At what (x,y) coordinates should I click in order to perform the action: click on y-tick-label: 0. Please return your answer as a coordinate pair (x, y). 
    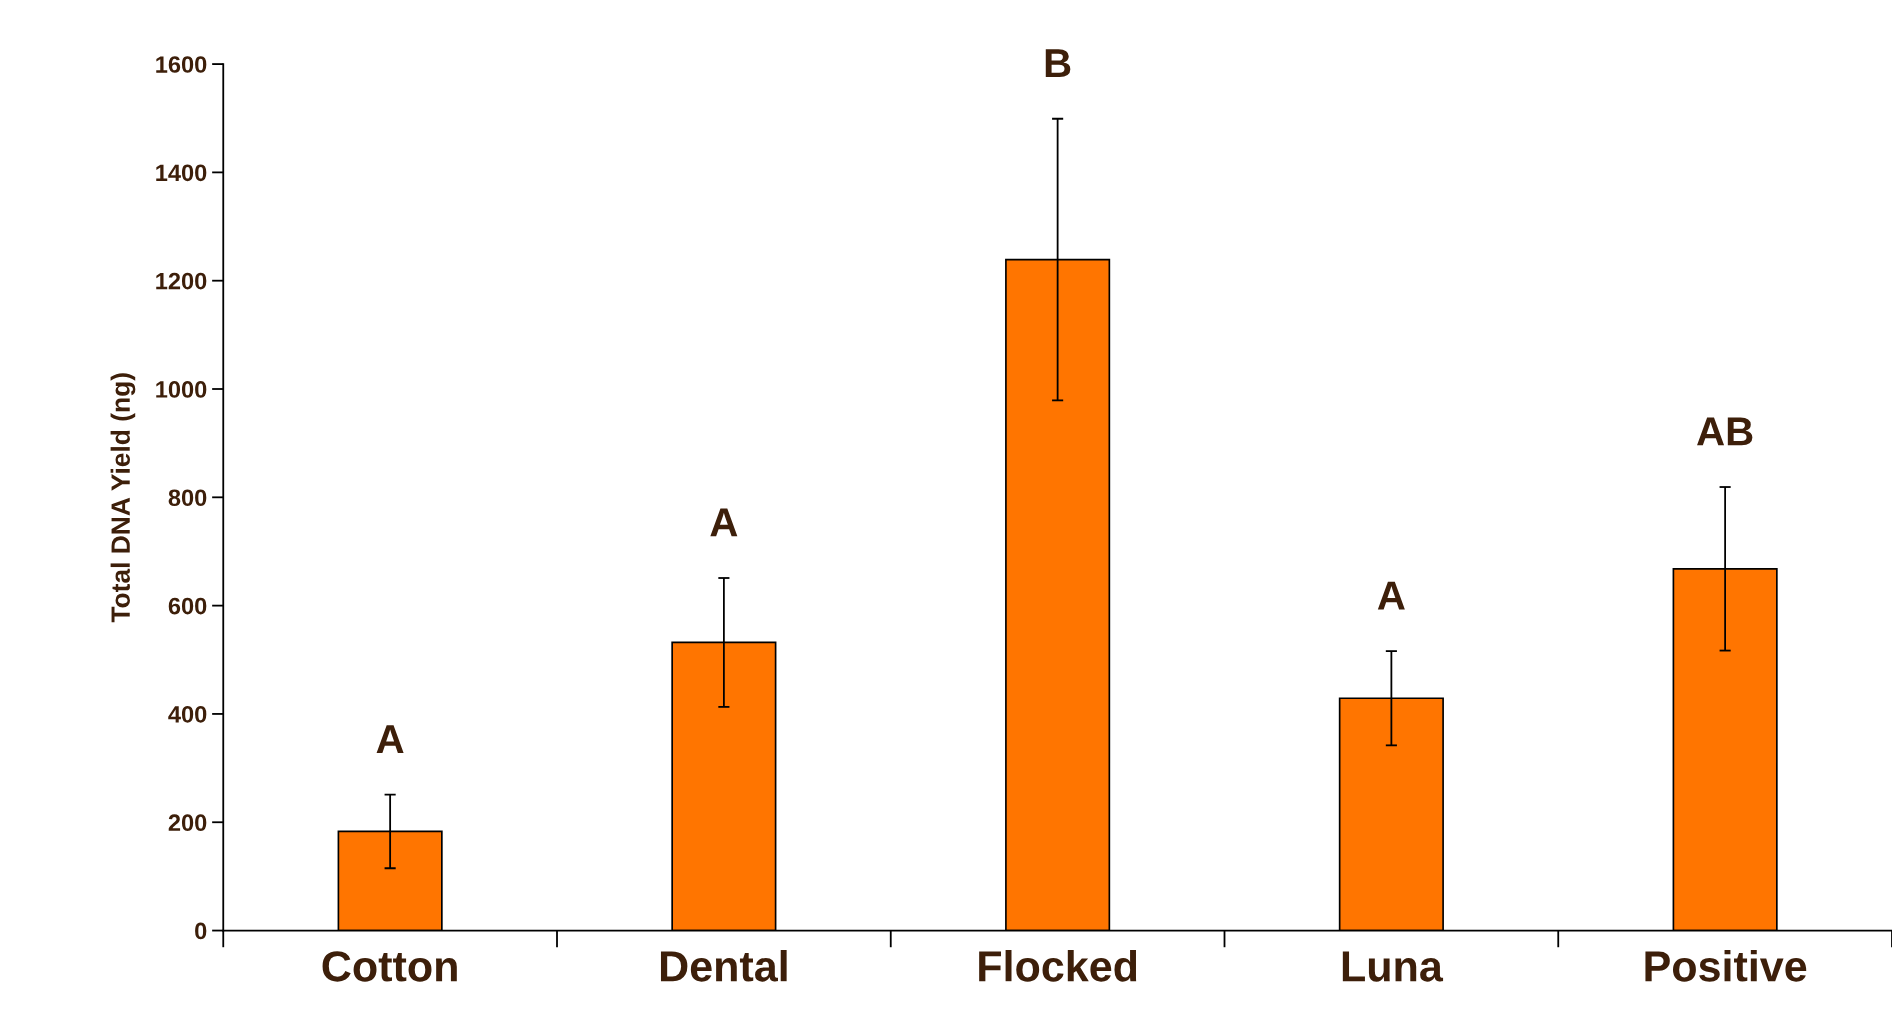
    Looking at the image, I should click on (201, 931).